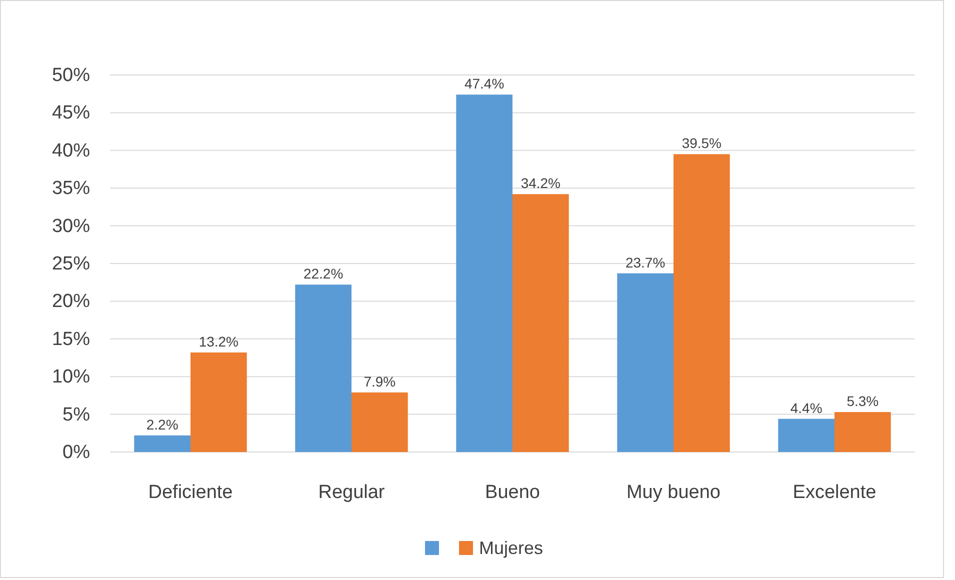 Image resolution: width=955 pixels, height=580 pixels. What do you see at coordinates (71, 264) in the screenshot?
I see `y-tick-label: 25%` at bounding box center [71, 264].